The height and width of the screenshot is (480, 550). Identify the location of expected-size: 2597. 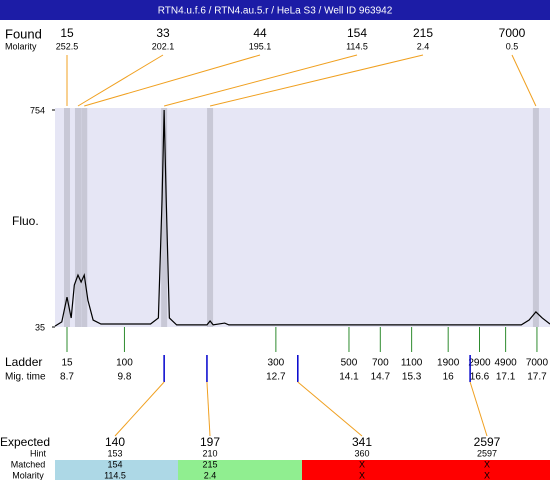
(487, 442).